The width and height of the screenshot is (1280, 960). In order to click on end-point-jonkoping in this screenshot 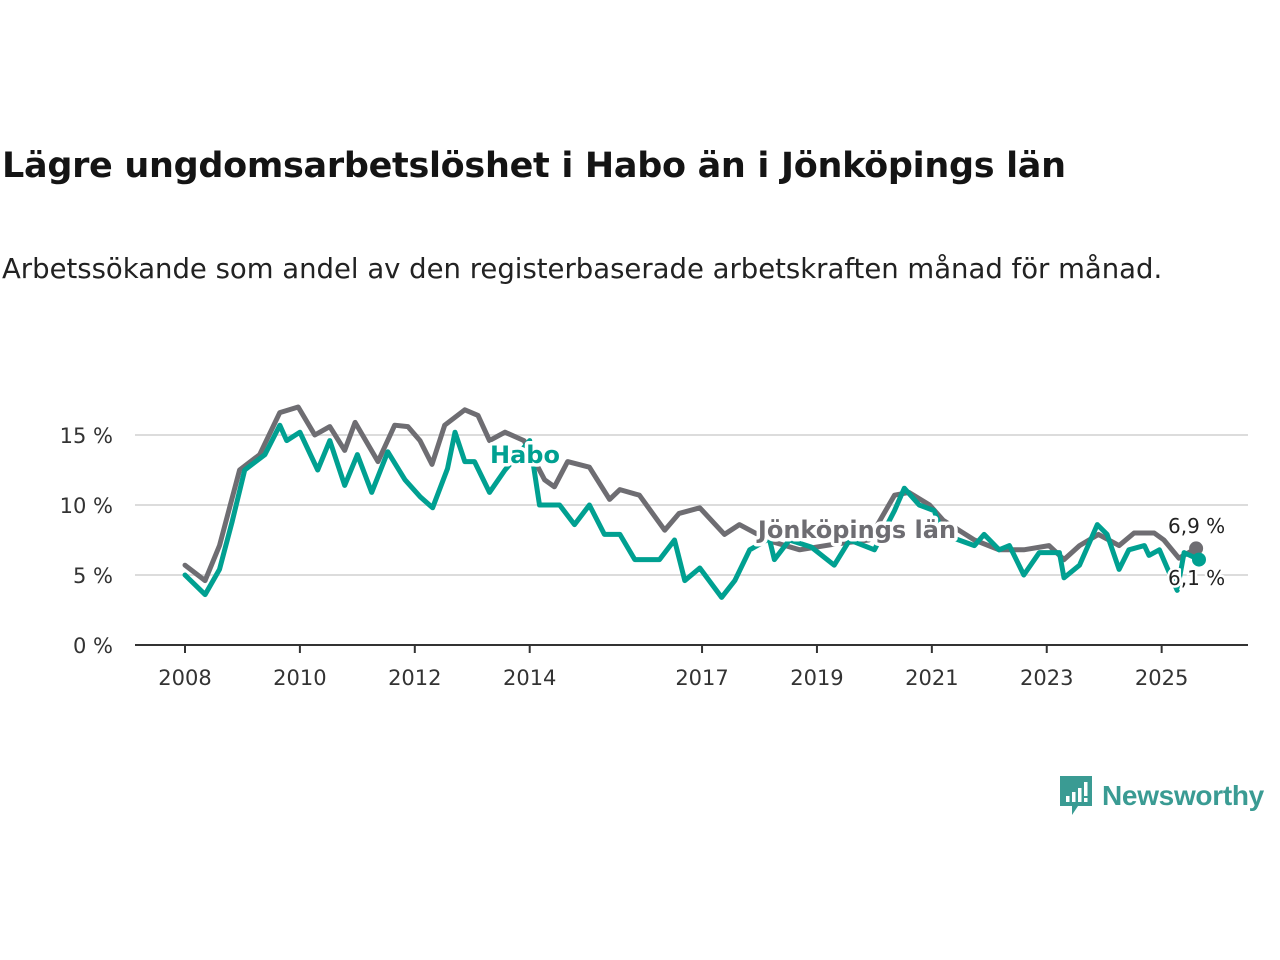, I will do `click(1196, 548)`.